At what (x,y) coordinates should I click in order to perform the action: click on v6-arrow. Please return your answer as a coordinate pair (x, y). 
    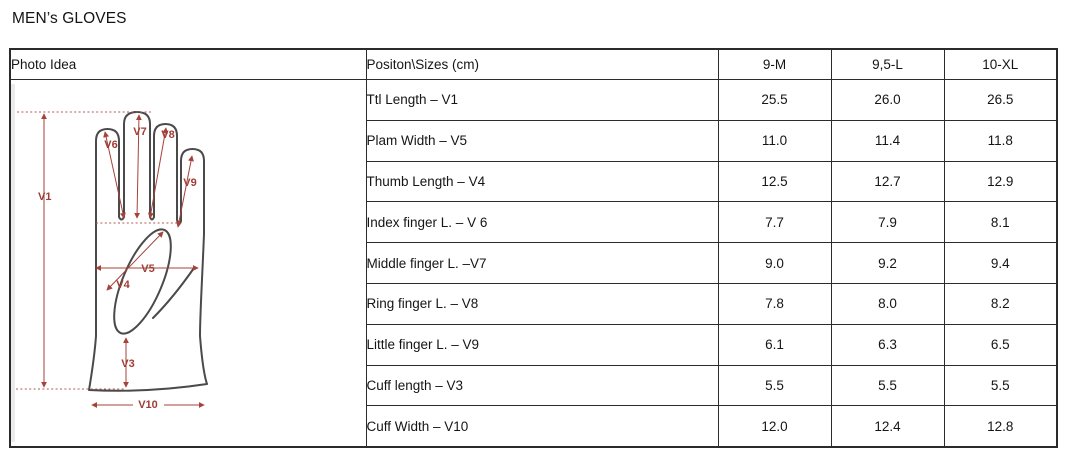
    Looking at the image, I should click on (114, 175).